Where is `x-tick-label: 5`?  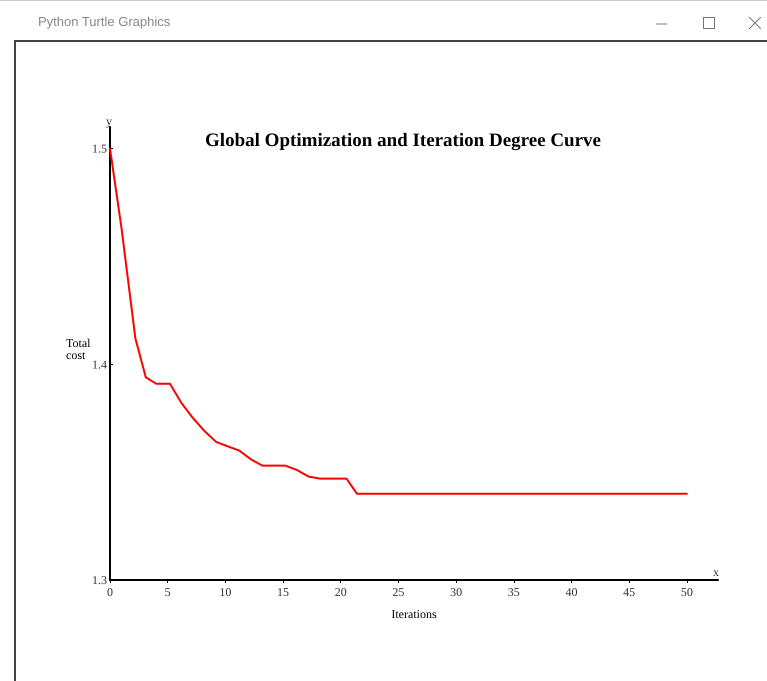
x-tick-label: 5 is located at coordinates (167, 592).